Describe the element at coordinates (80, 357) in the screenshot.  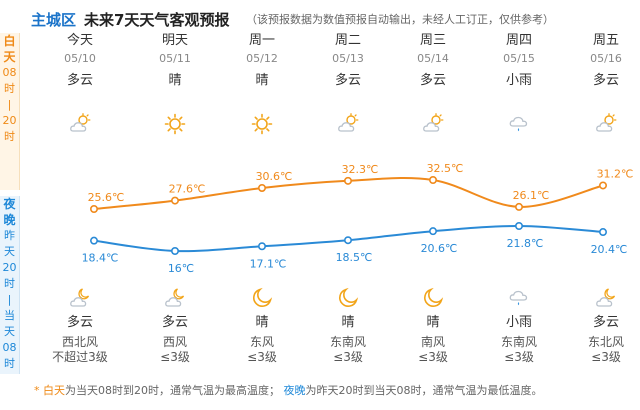
I see `wind-force: 不超过3级` at that location.